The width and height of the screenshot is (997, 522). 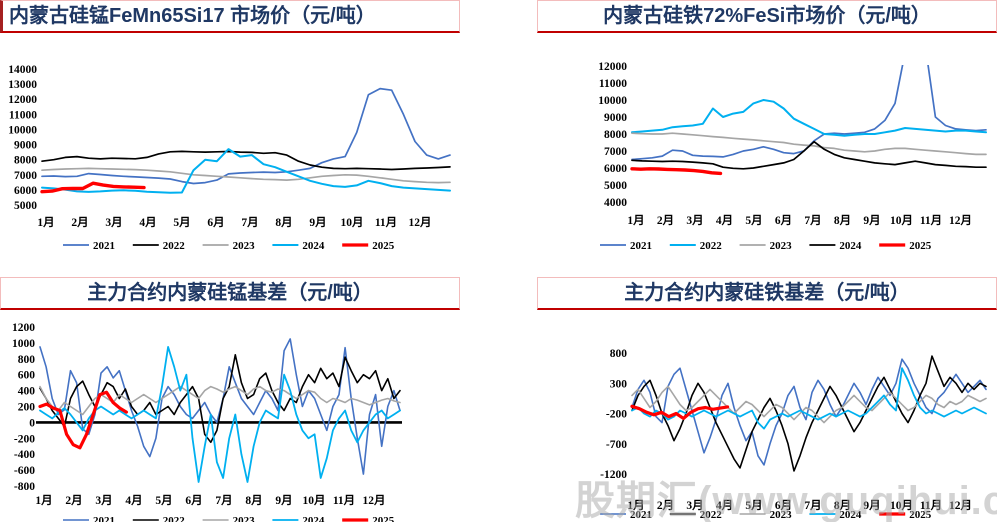 What do you see at coordinates (767, 293) in the screenshot?
I see `chart-title-text: 主力合约内蒙硅铁基差（元/吨）` at bounding box center [767, 293].